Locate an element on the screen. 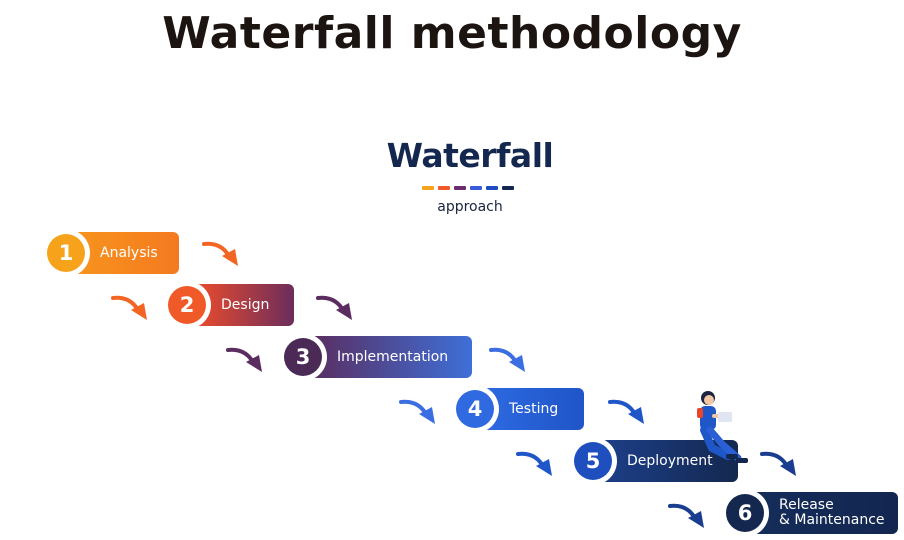 Image resolution: width=904 pixels, height=540 pixels. step-design: Design 2 is located at coordinates (228, 305).